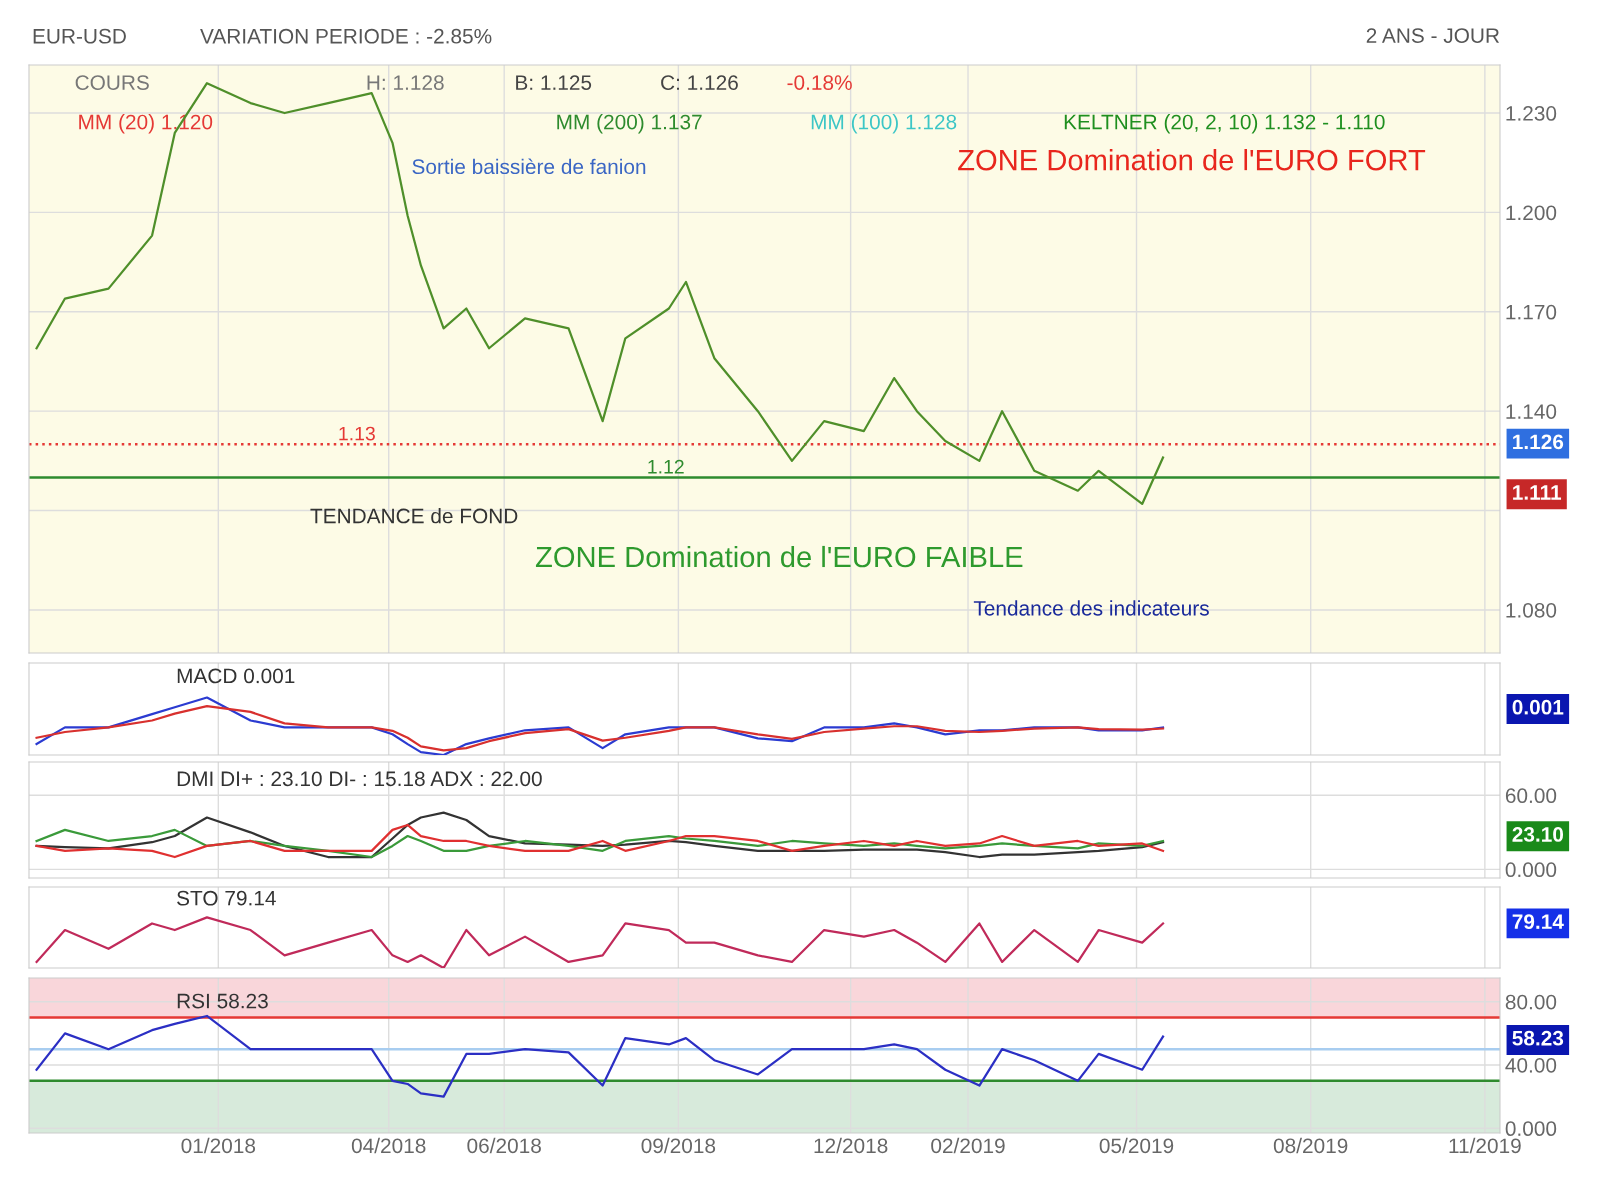 The width and height of the screenshot is (1614, 1188). Describe the element at coordinates (554, 82) in the screenshot. I see `annotation: B: 1.125` at that location.